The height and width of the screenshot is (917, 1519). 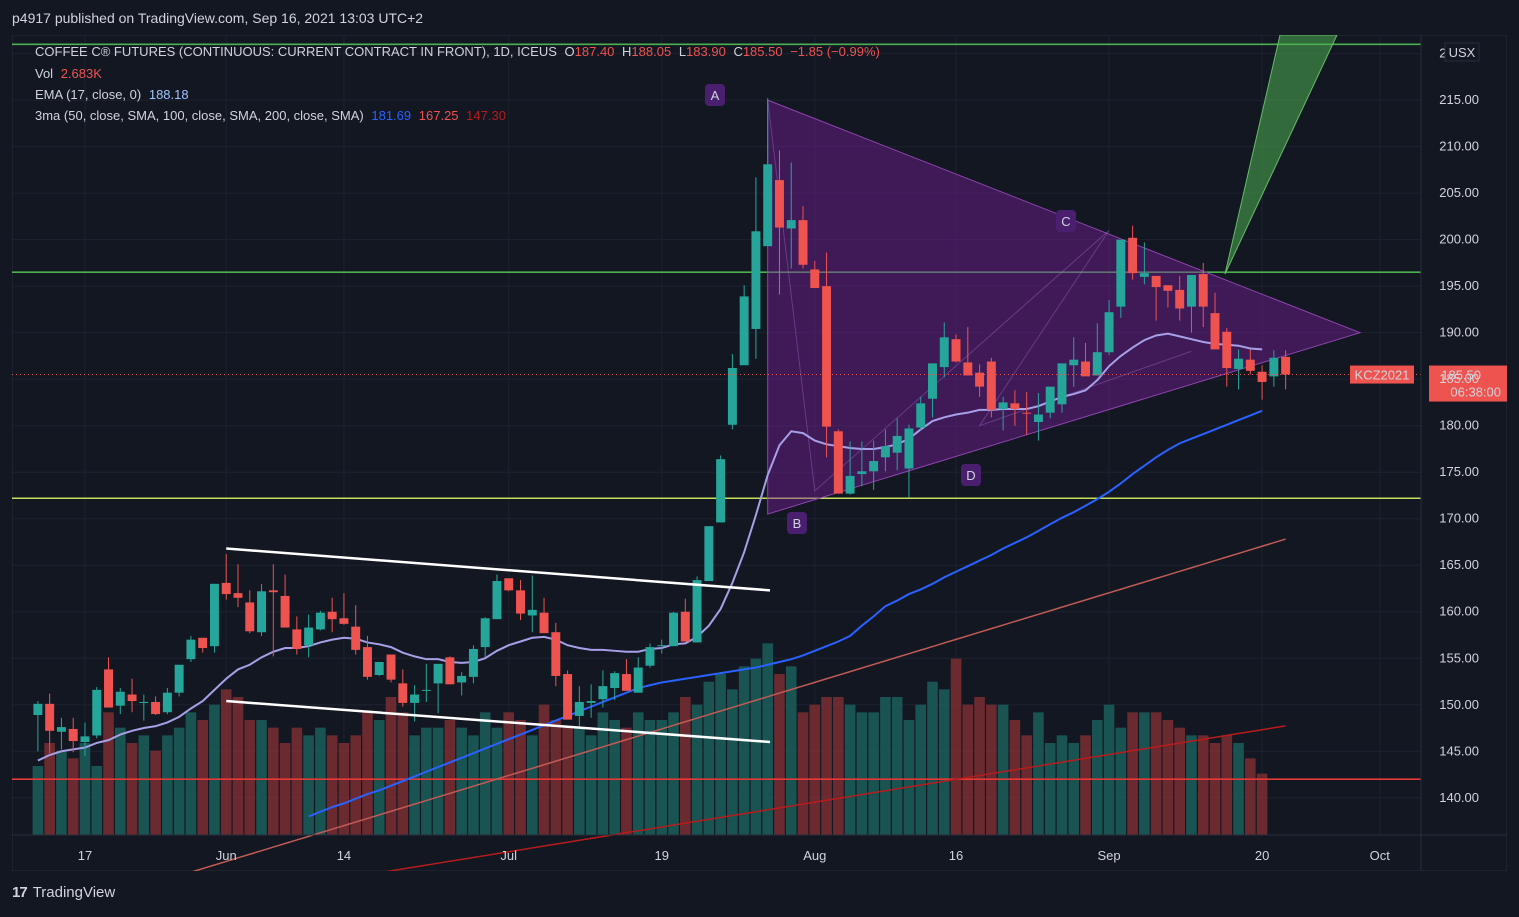 I want to click on price-tag-value: 185.50, so click(x=1461, y=375).